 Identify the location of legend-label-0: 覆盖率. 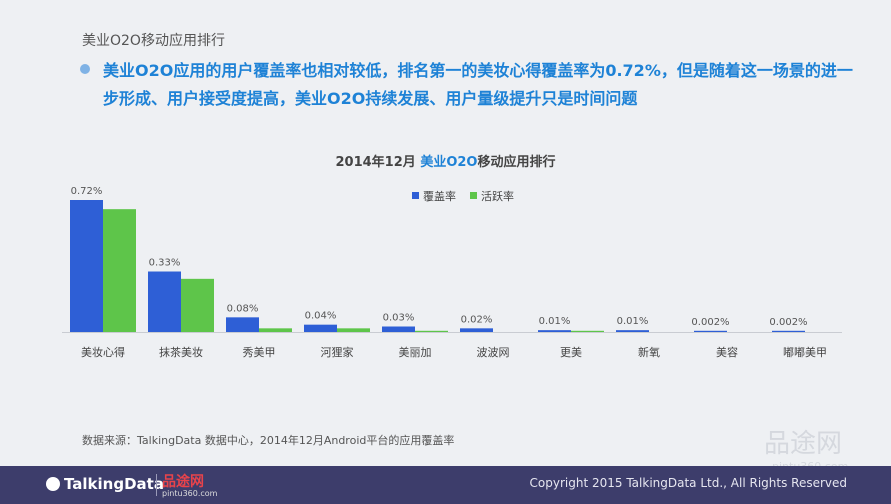
(439, 196).